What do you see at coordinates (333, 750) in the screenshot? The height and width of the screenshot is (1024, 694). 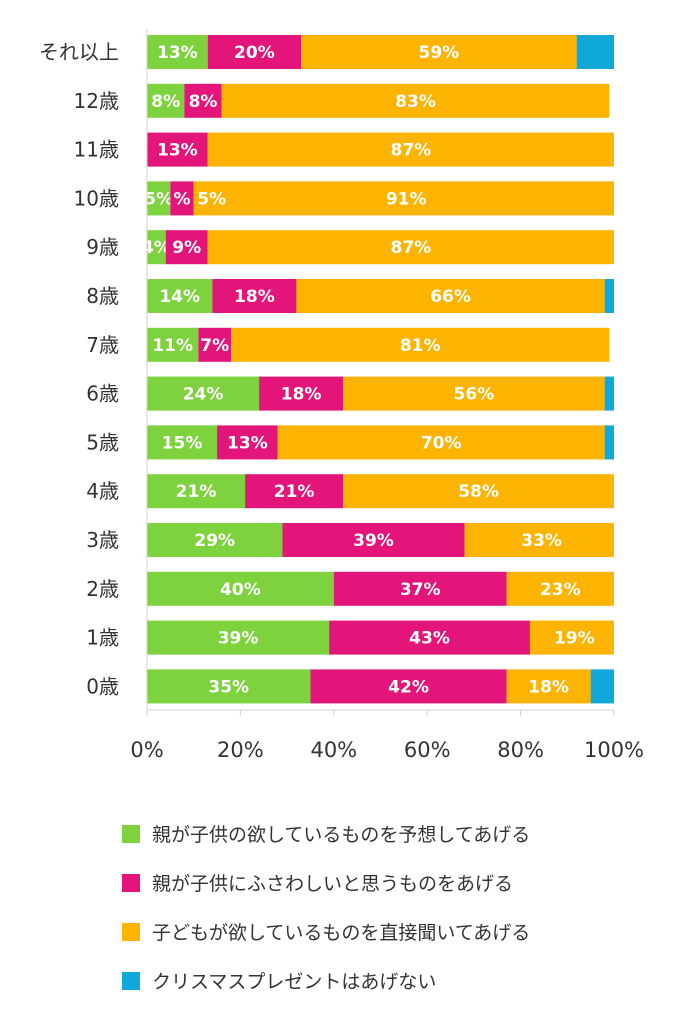 I see `x-tick-label: 40%` at bounding box center [333, 750].